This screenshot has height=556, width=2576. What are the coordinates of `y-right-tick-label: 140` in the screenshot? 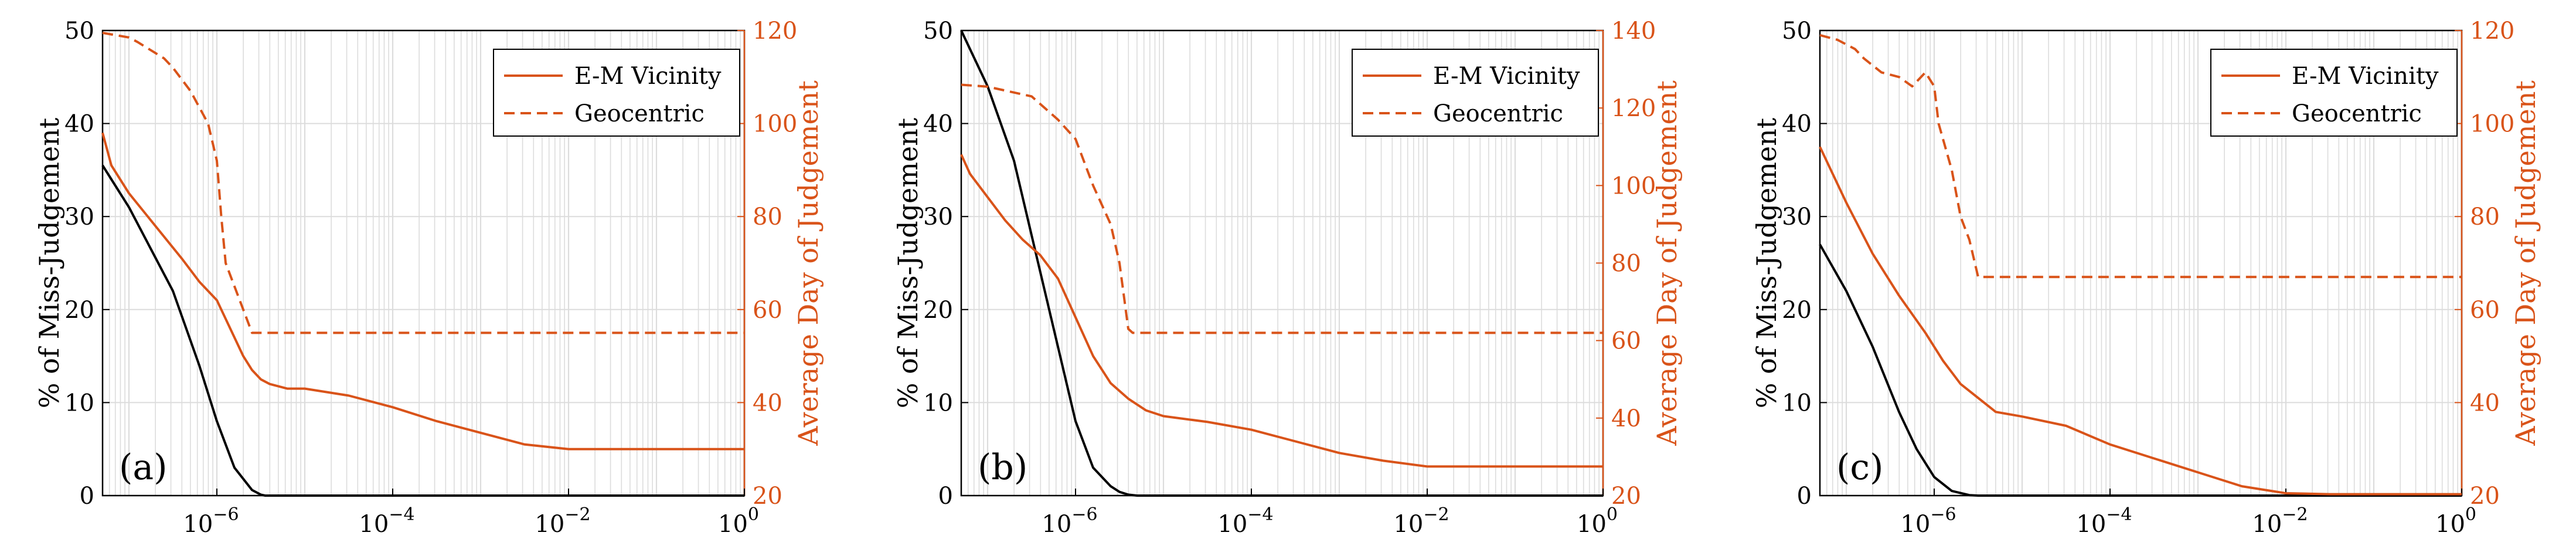 It's located at (1633, 32).